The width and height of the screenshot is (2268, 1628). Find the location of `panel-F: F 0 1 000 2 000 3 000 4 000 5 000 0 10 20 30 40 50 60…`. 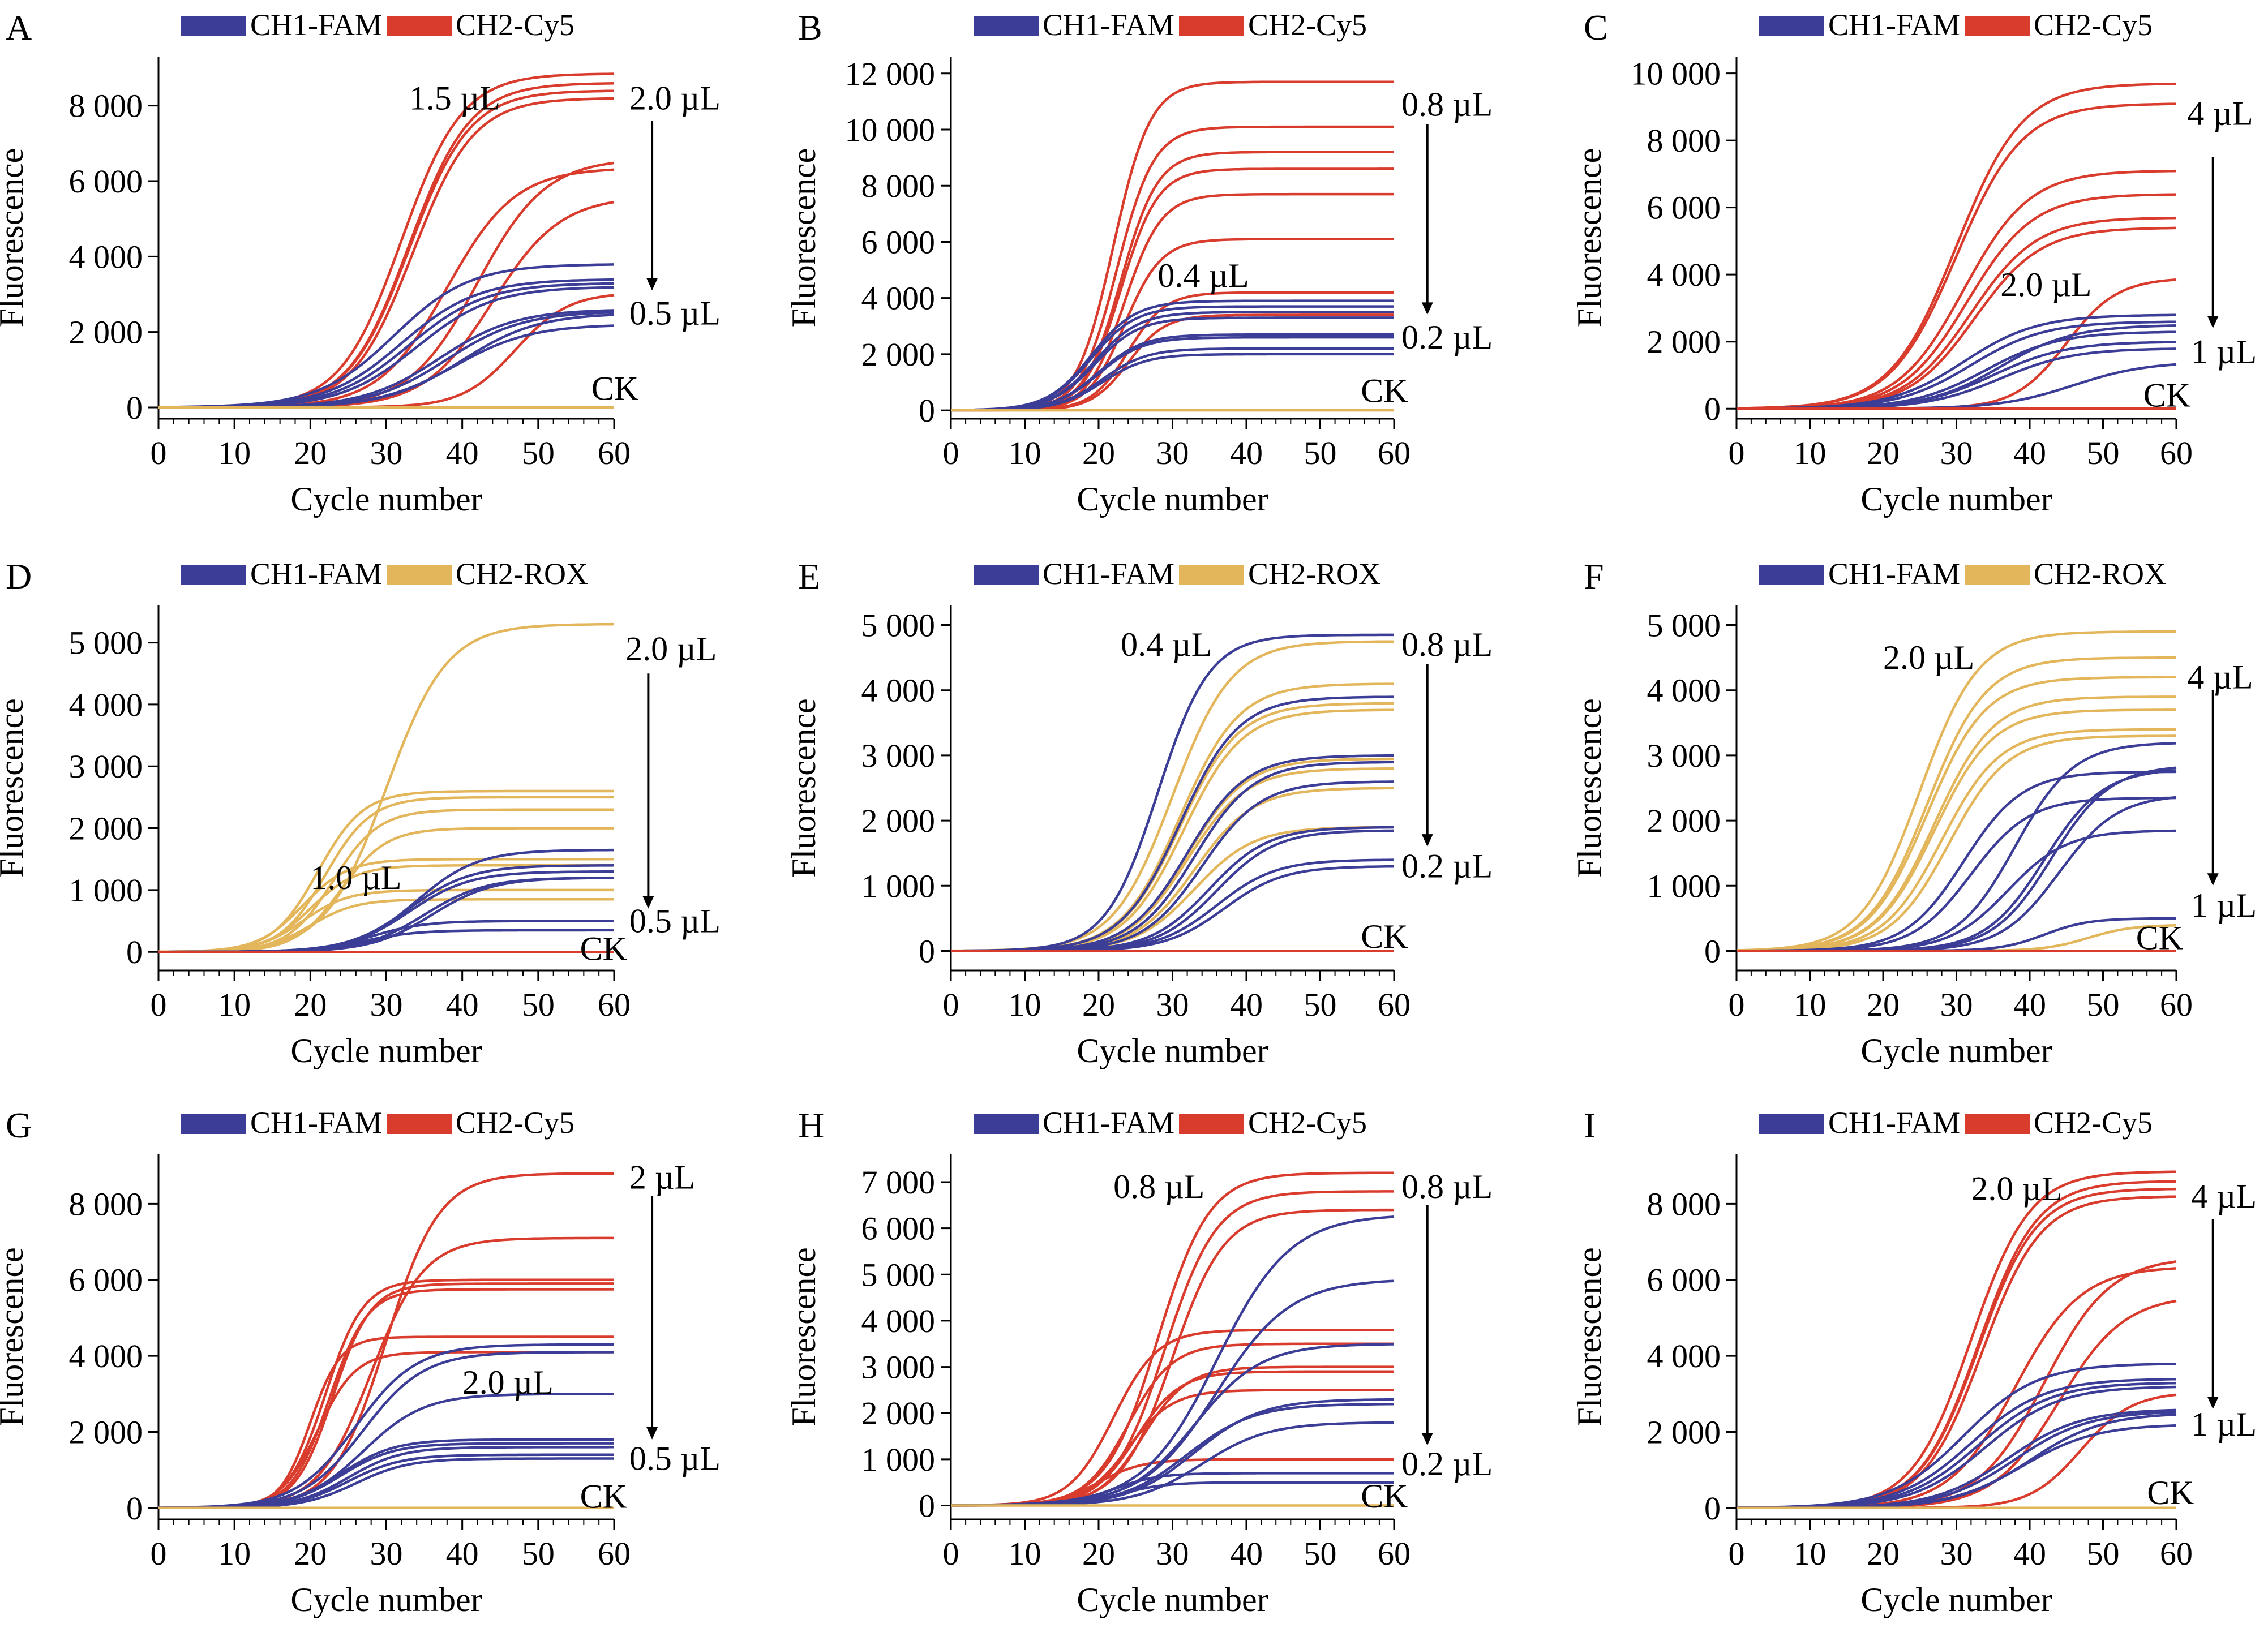

panel-F: F 0 1 000 2 000 3 000 4 000 5 000 0 10 20 30 40 50 60… is located at coordinates (1914, 812).